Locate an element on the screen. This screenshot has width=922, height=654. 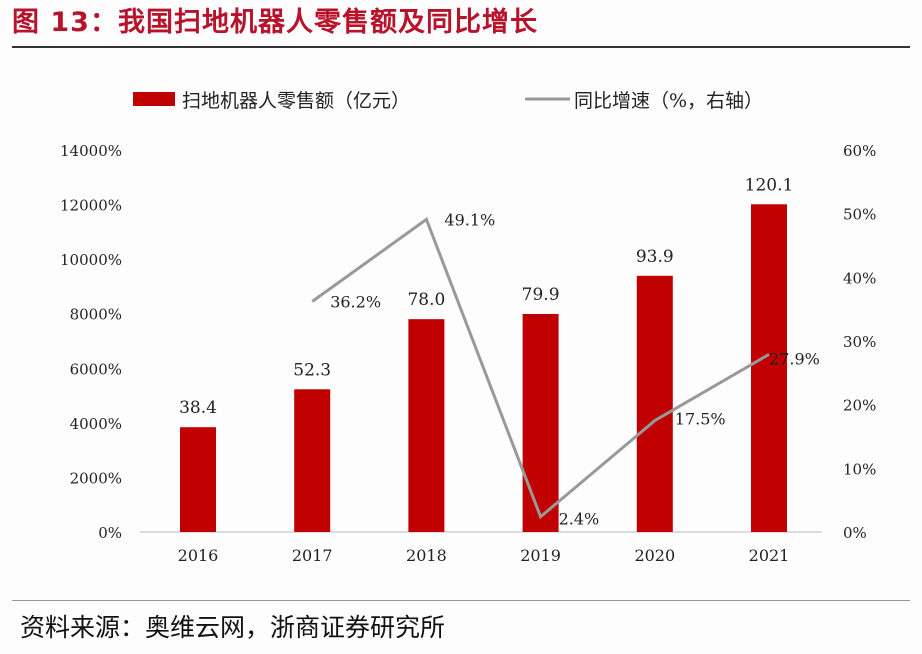
legend-line-label: 同比增速（%，右轴） is located at coordinates (668, 101).